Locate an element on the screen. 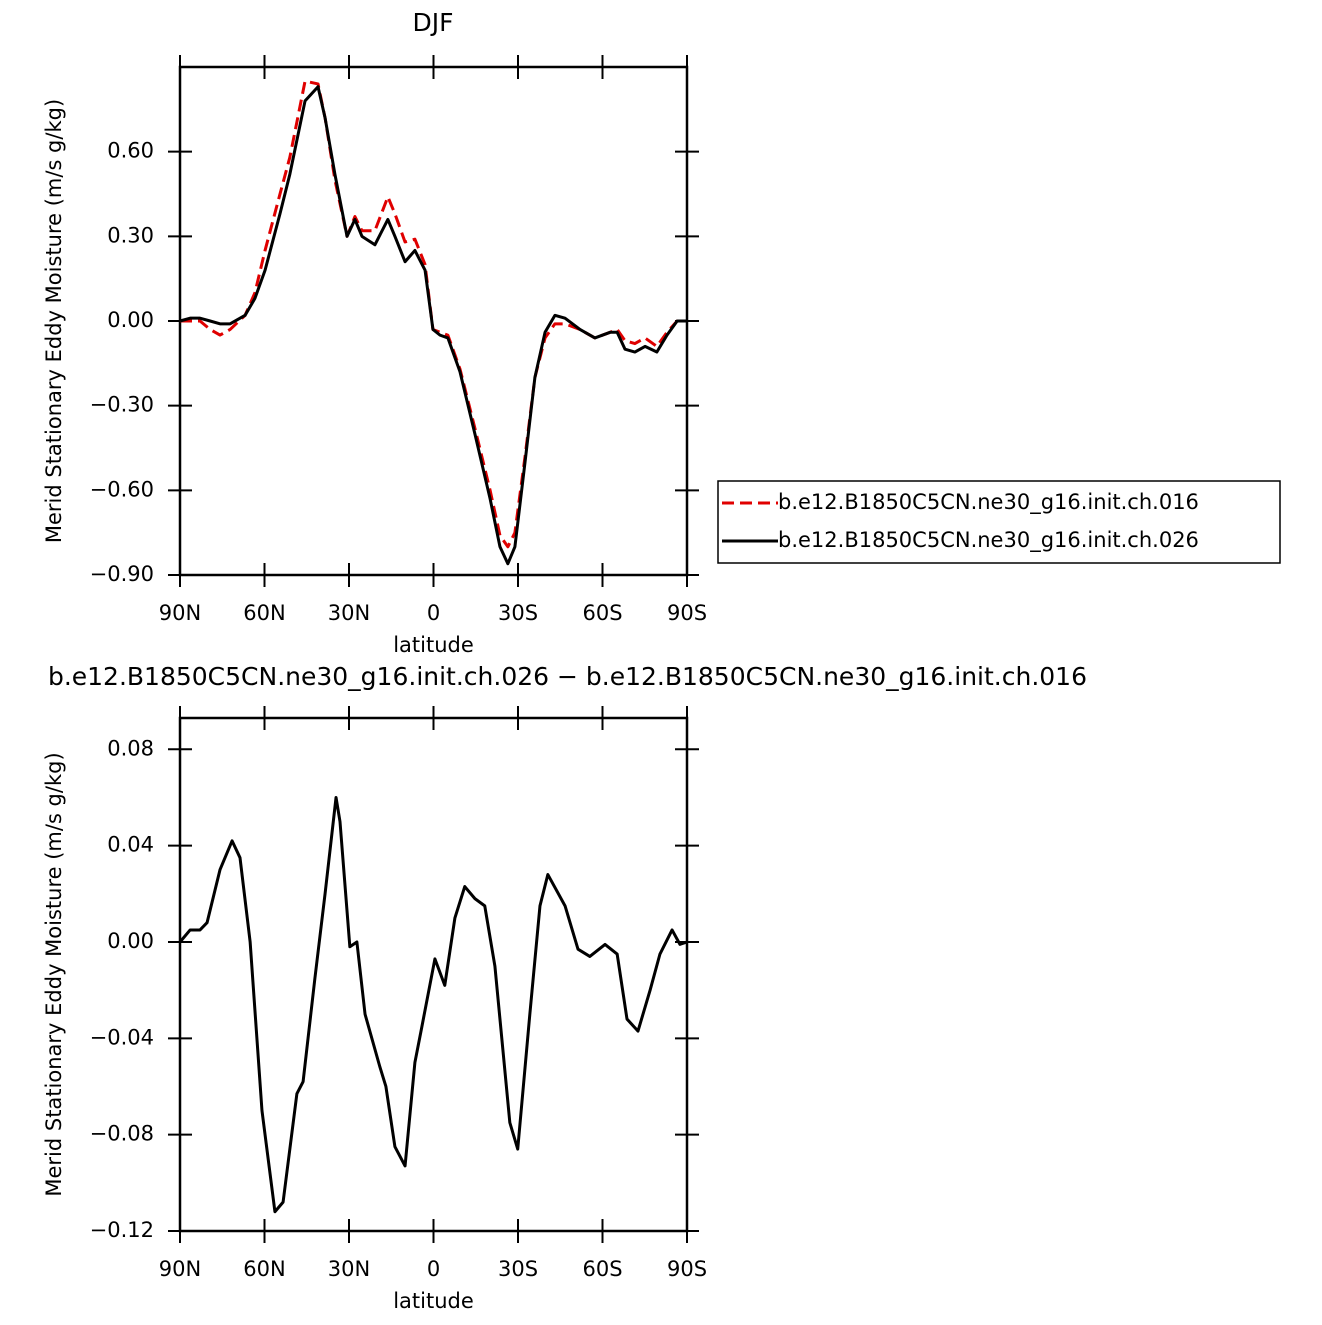  y-tick-label: 0.04 is located at coordinates (130, 845).